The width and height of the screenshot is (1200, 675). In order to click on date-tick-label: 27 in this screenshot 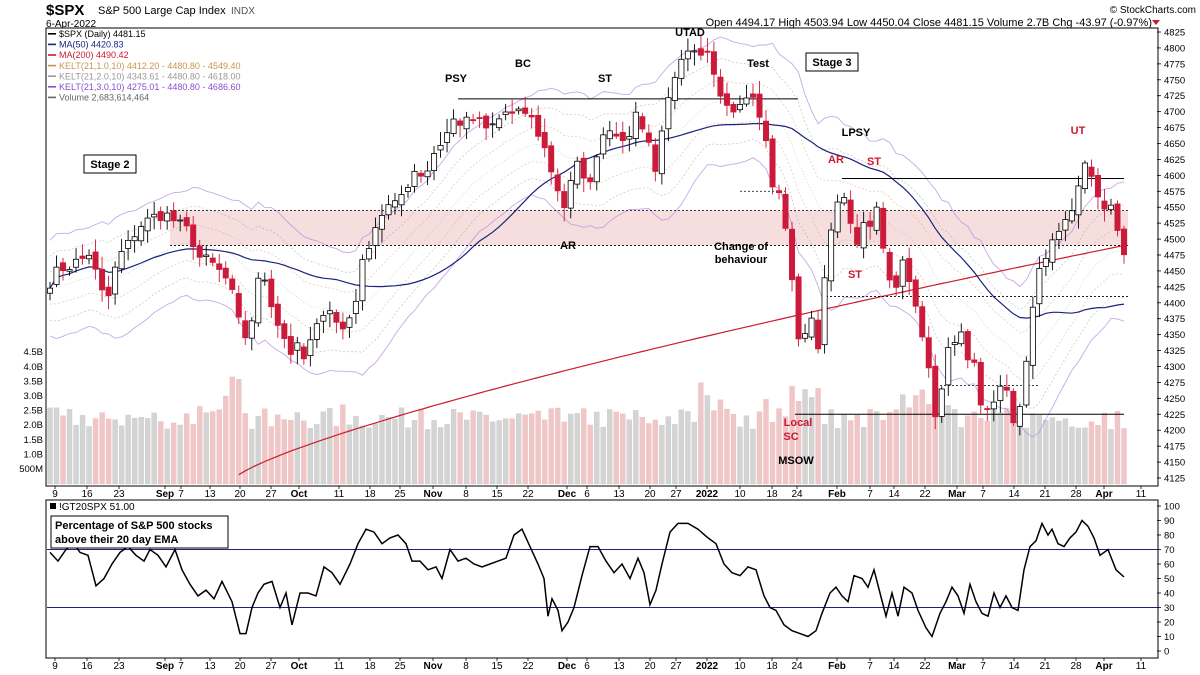, I will do `click(676, 494)`.